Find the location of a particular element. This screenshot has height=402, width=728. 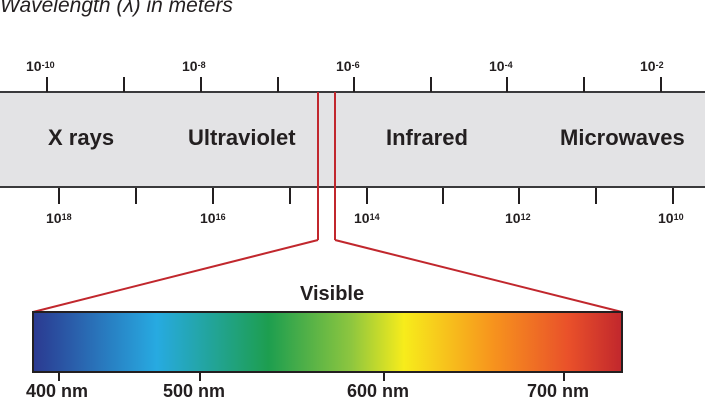

band-bottom-edge is located at coordinates (352, 187).